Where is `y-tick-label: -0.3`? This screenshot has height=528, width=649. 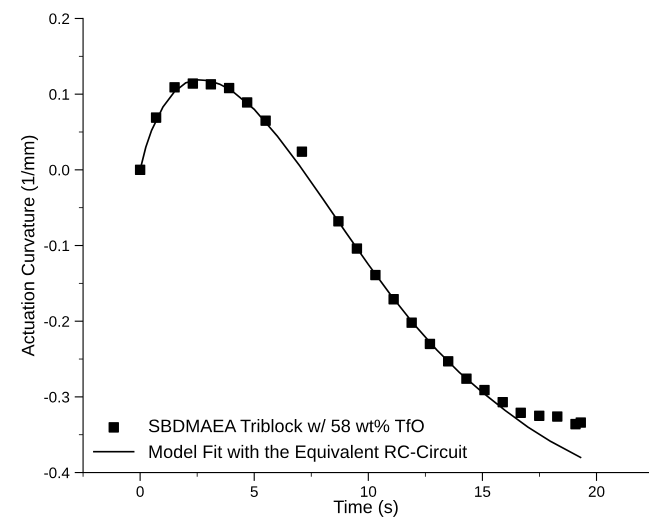 y-tick-label: -0.3 is located at coordinates (57, 397).